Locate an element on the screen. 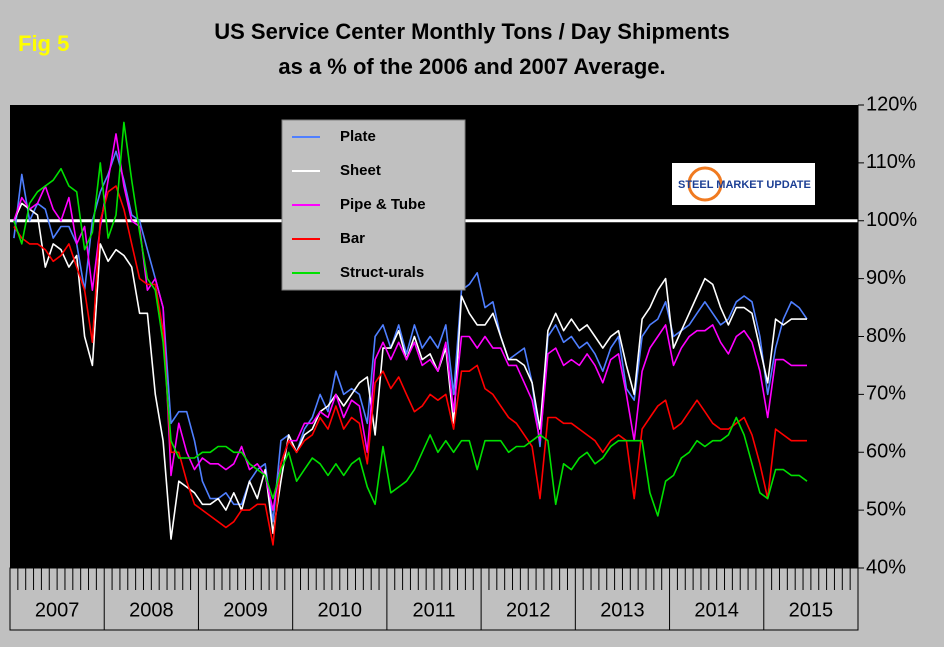  logo-mark is located at coordinates (705, 184).